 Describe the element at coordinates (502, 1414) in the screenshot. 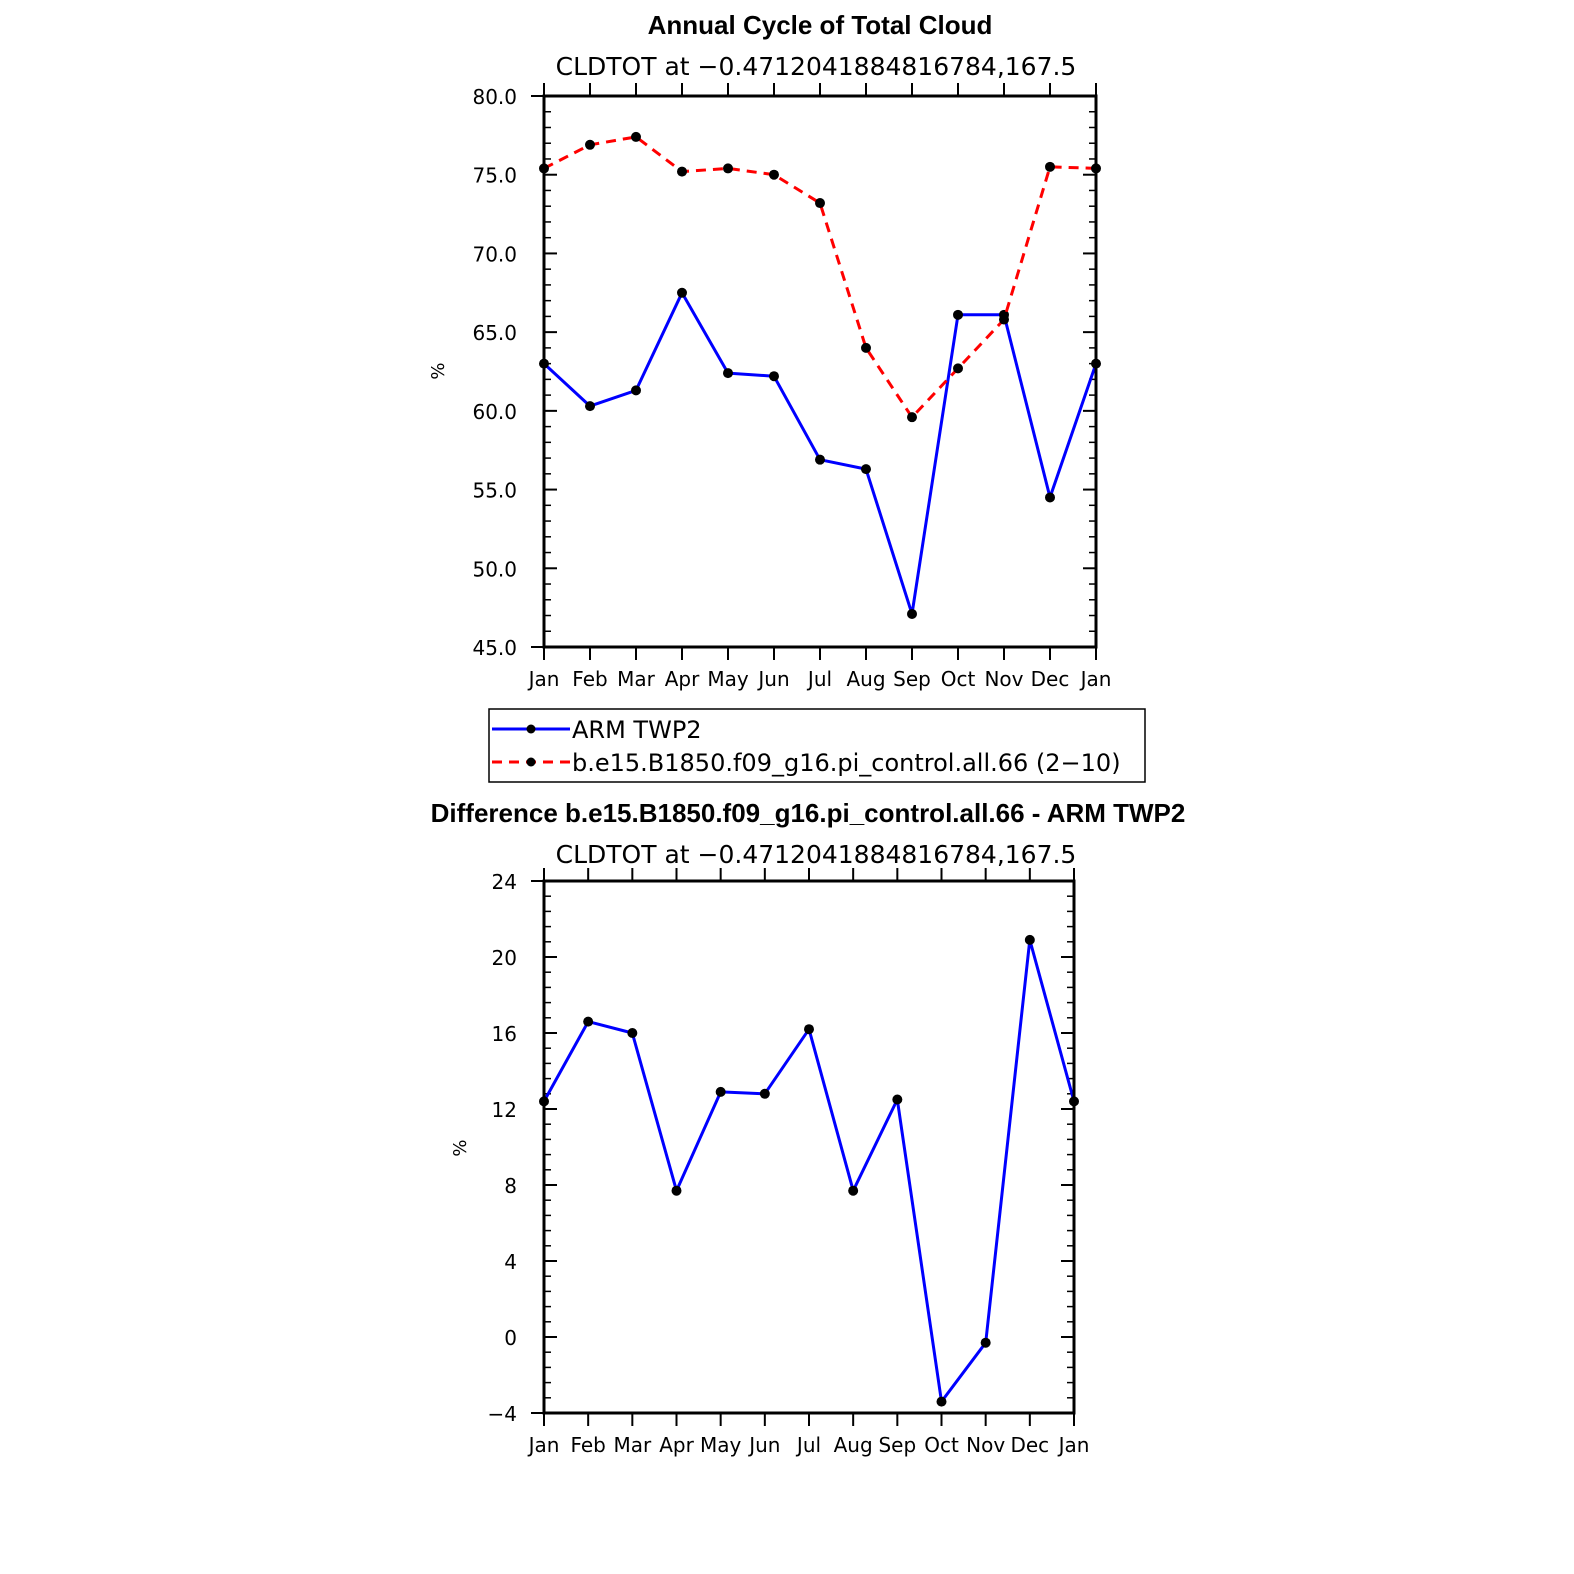

I see `y-tick-label: −4` at that location.